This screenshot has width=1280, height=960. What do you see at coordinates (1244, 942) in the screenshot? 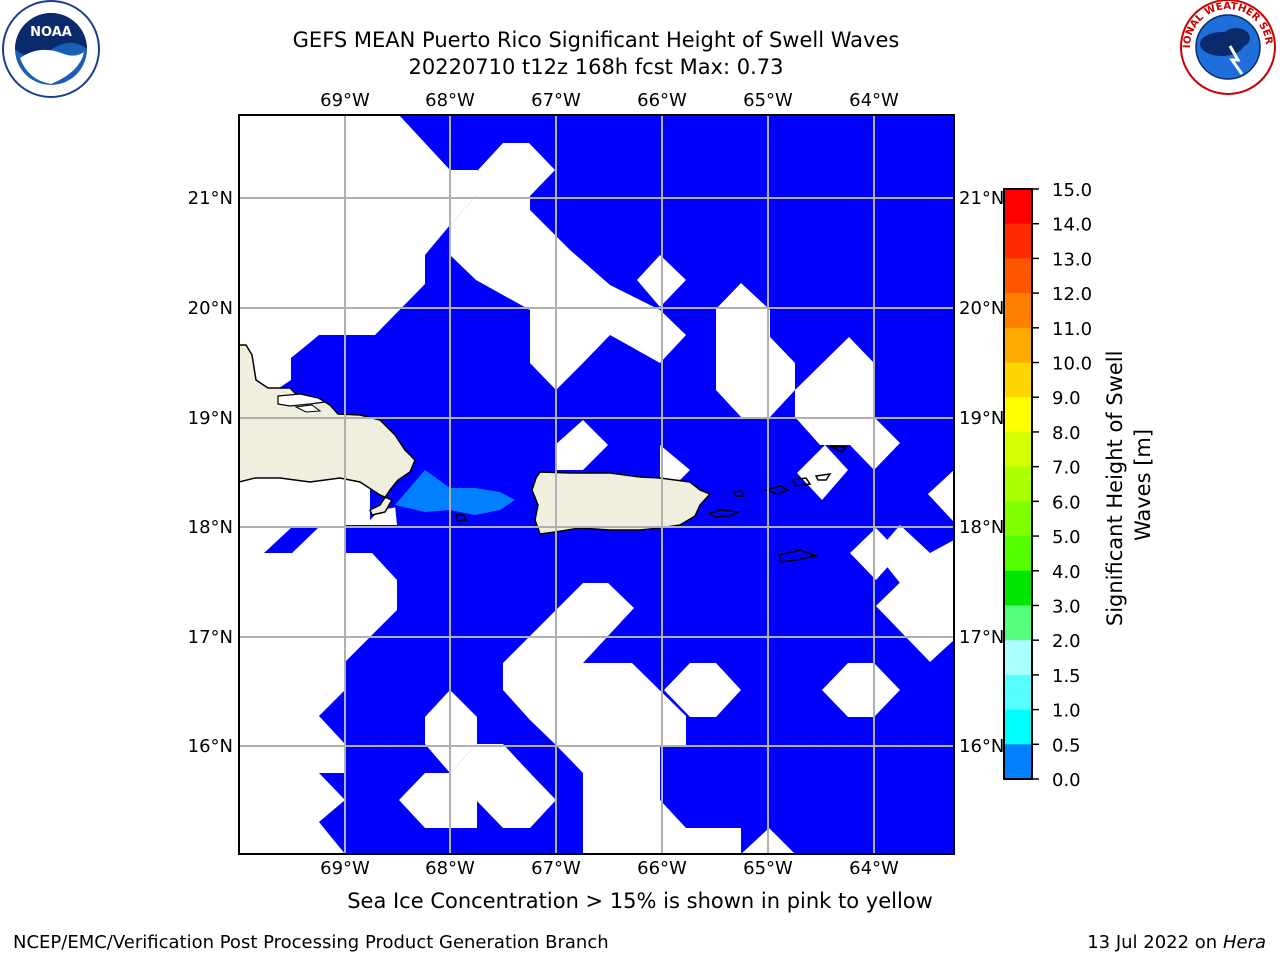
I see `footer-machine: Hera` at bounding box center [1244, 942].